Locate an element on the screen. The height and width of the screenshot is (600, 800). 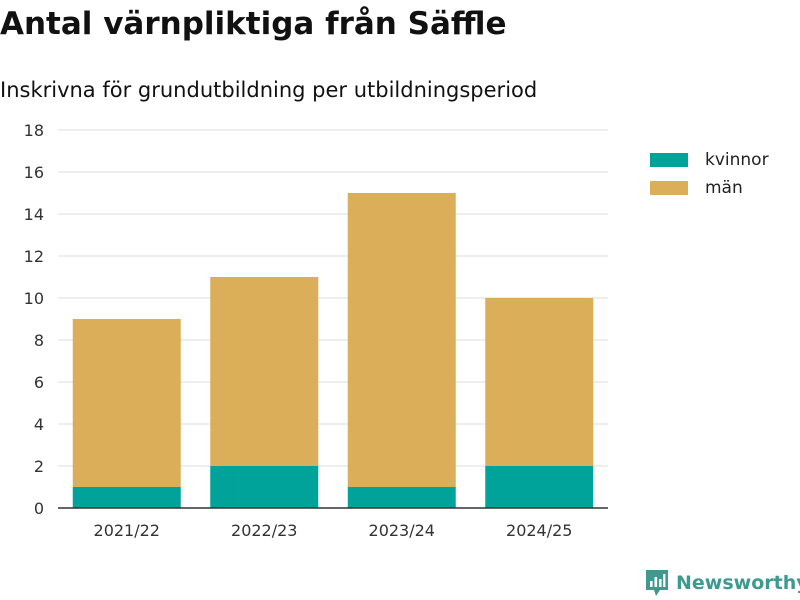
y-tick-label: 0 is located at coordinates (39, 508).